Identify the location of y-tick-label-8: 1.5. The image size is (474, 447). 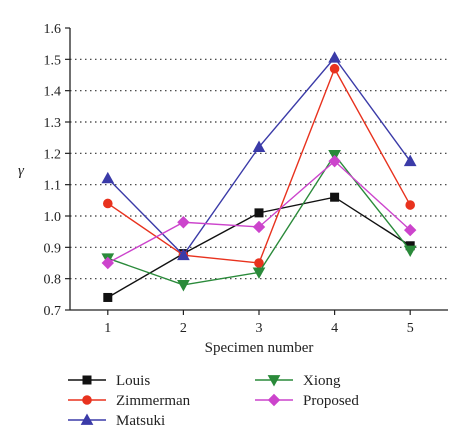
(53, 60).